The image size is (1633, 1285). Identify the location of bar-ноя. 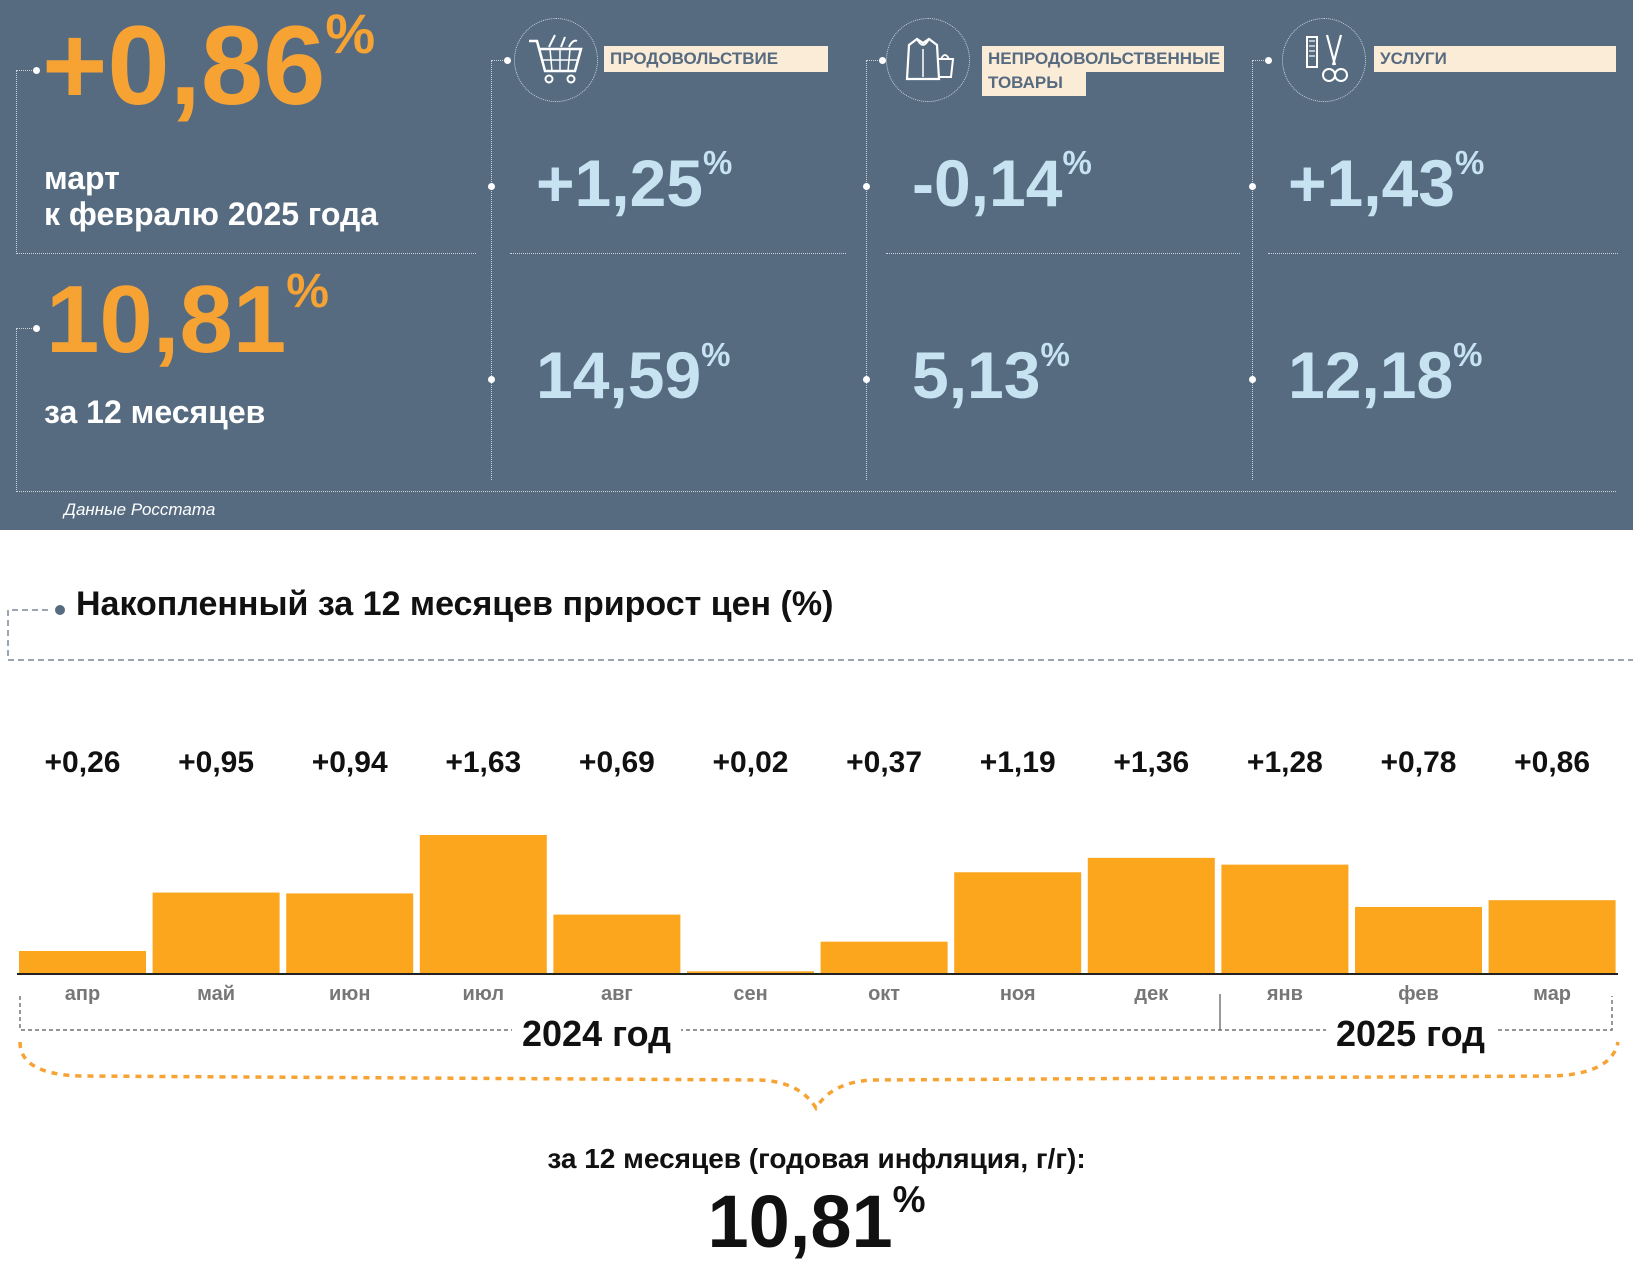
(1018, 922).